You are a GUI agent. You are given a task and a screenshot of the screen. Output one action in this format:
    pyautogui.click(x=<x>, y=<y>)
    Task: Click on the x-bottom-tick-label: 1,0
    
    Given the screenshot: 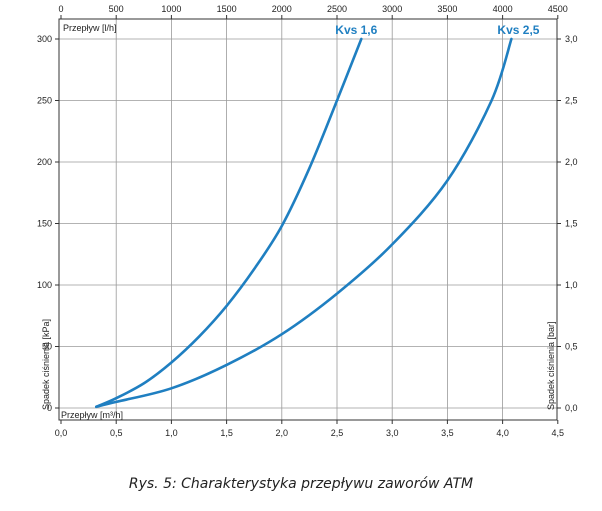 What is the action you would take?
    pyautogui.click(x=171, y=433)
    